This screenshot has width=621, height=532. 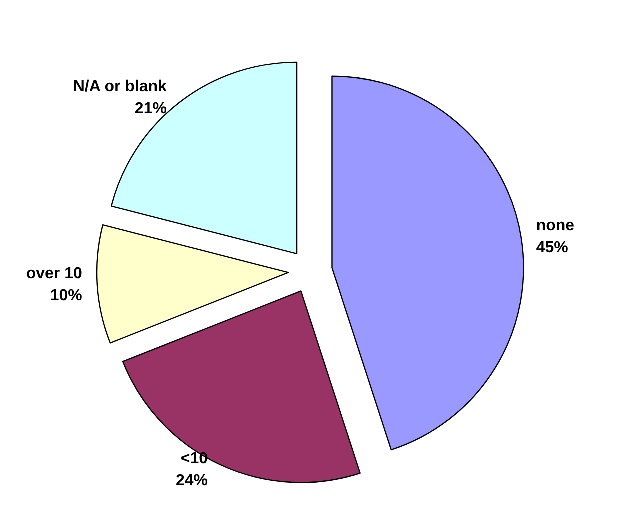 What do you see at coordinates (54, 274) in the screenshot?
I see `slice-label: over 10` at bounding box center [54, 274].